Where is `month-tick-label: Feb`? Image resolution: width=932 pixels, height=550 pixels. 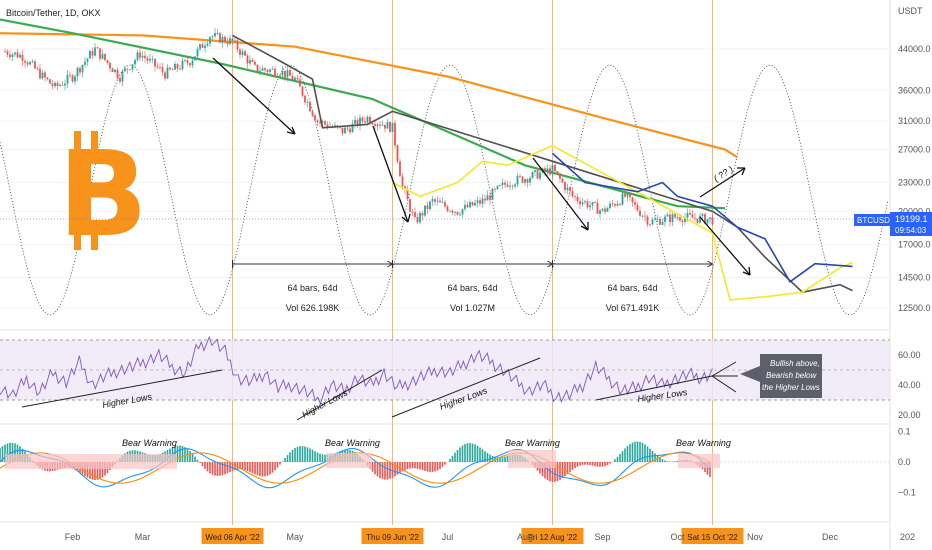
month-tick-label: Feb is located at coordinates (73, 537).